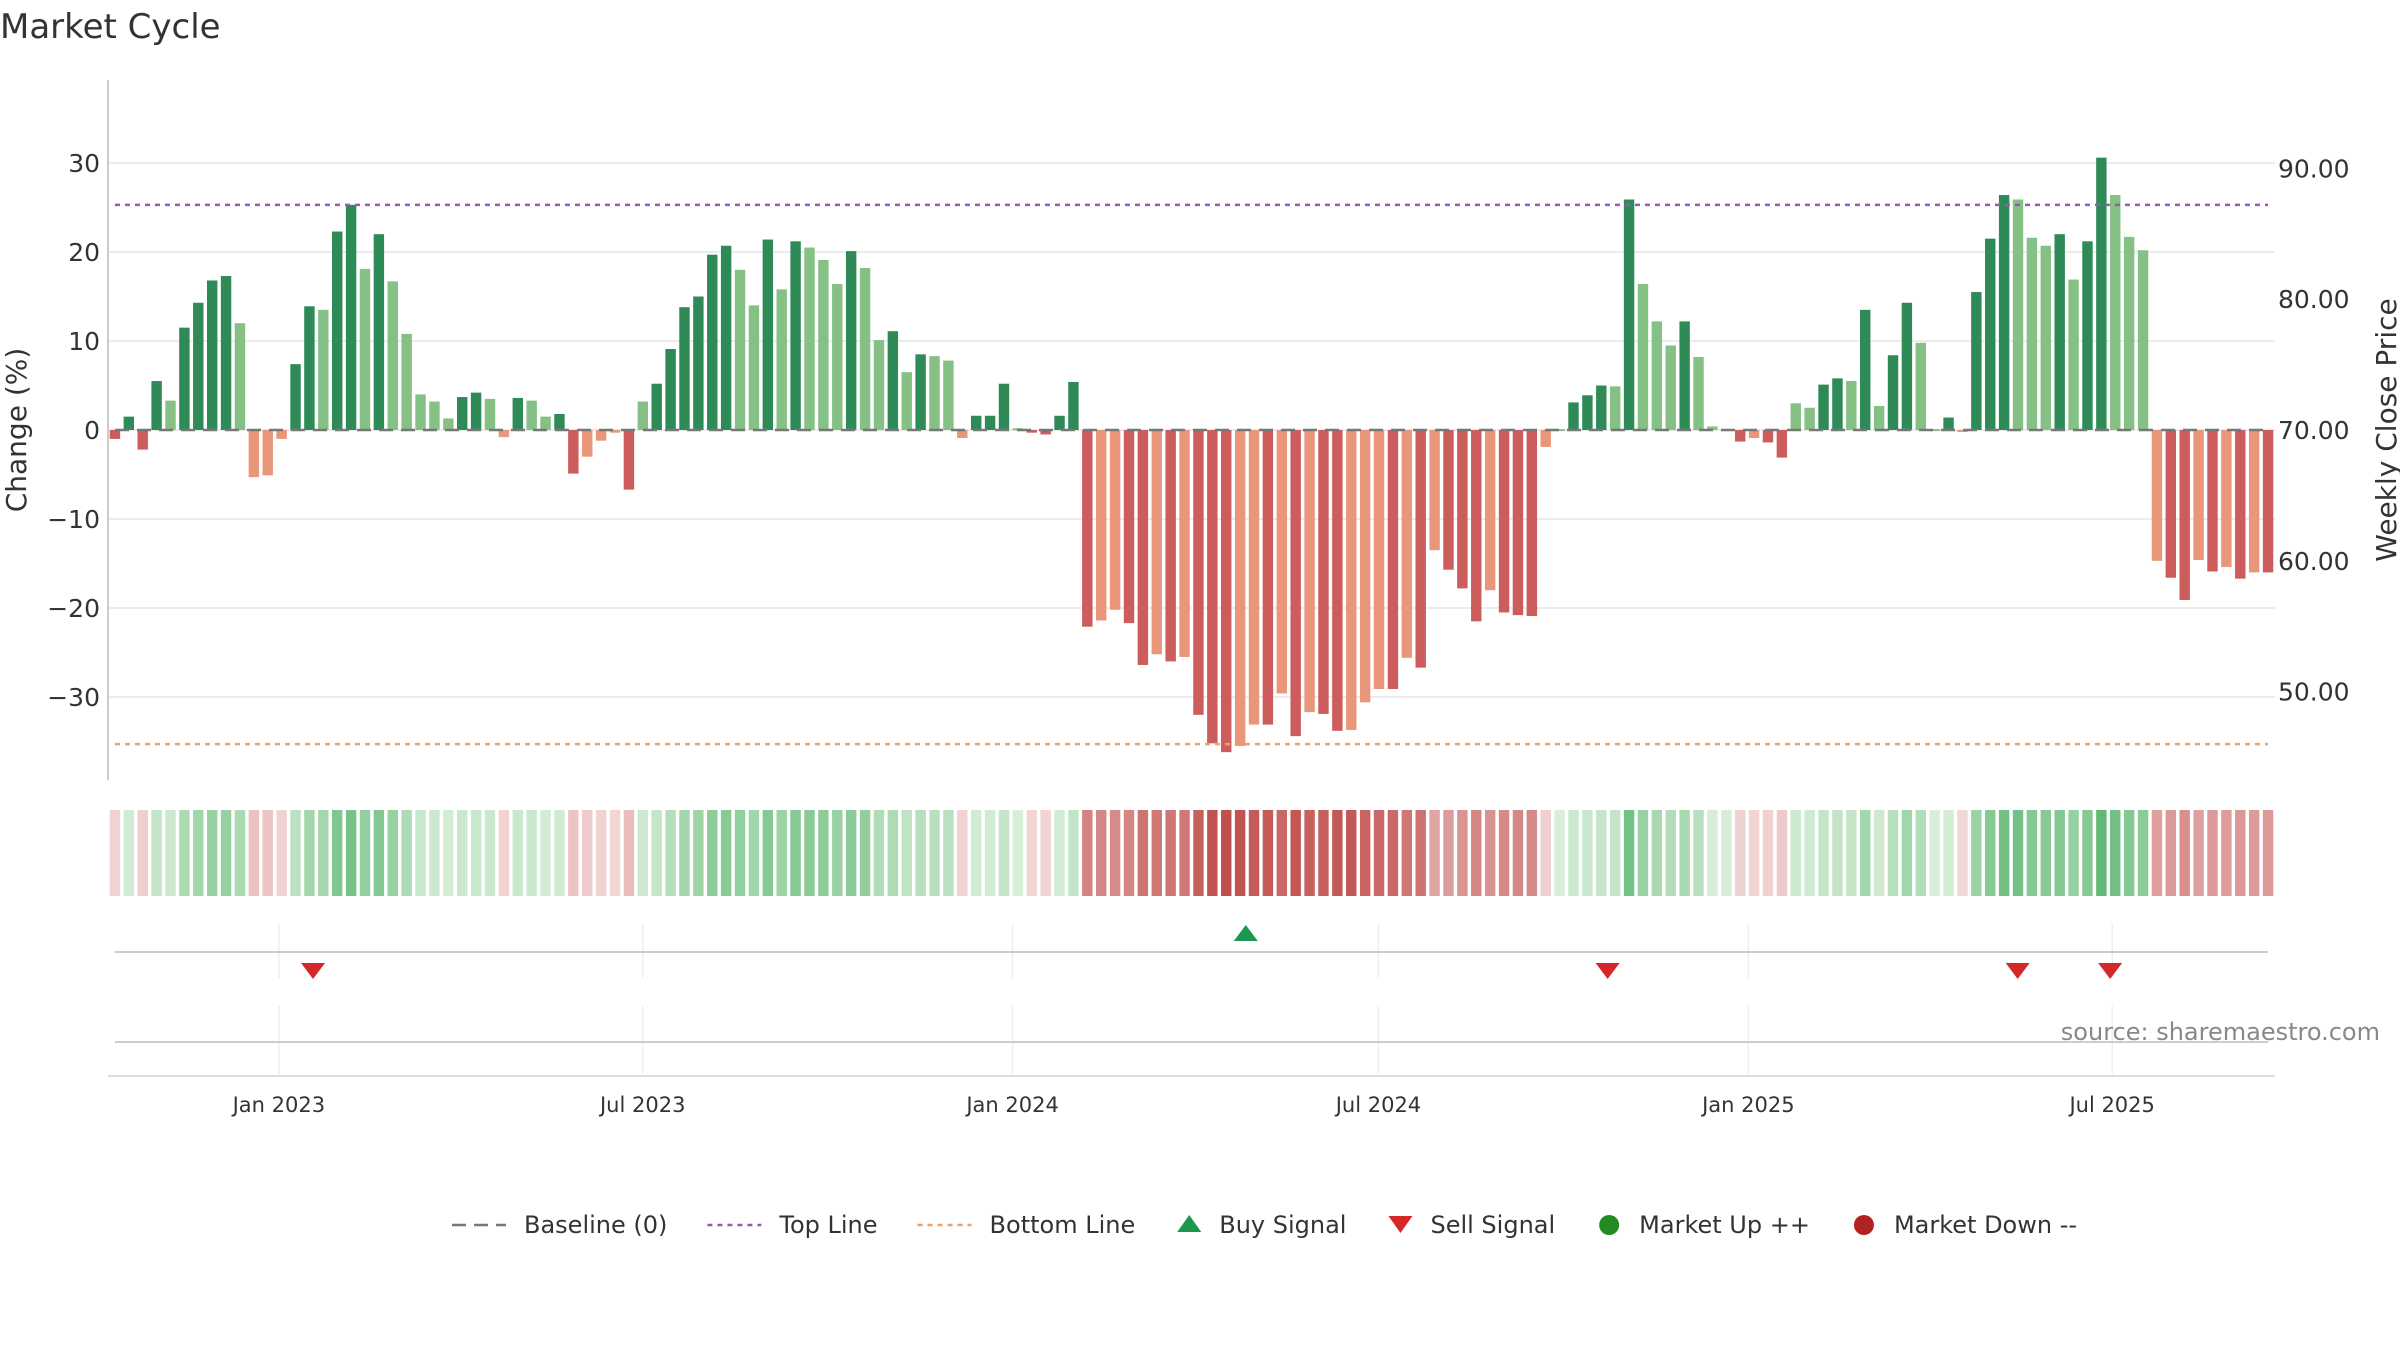 The image size is (2400, 1350). Describe the element at coordinates (1189, 1223) in the screenshot. I see `legend-swatch` at that location.